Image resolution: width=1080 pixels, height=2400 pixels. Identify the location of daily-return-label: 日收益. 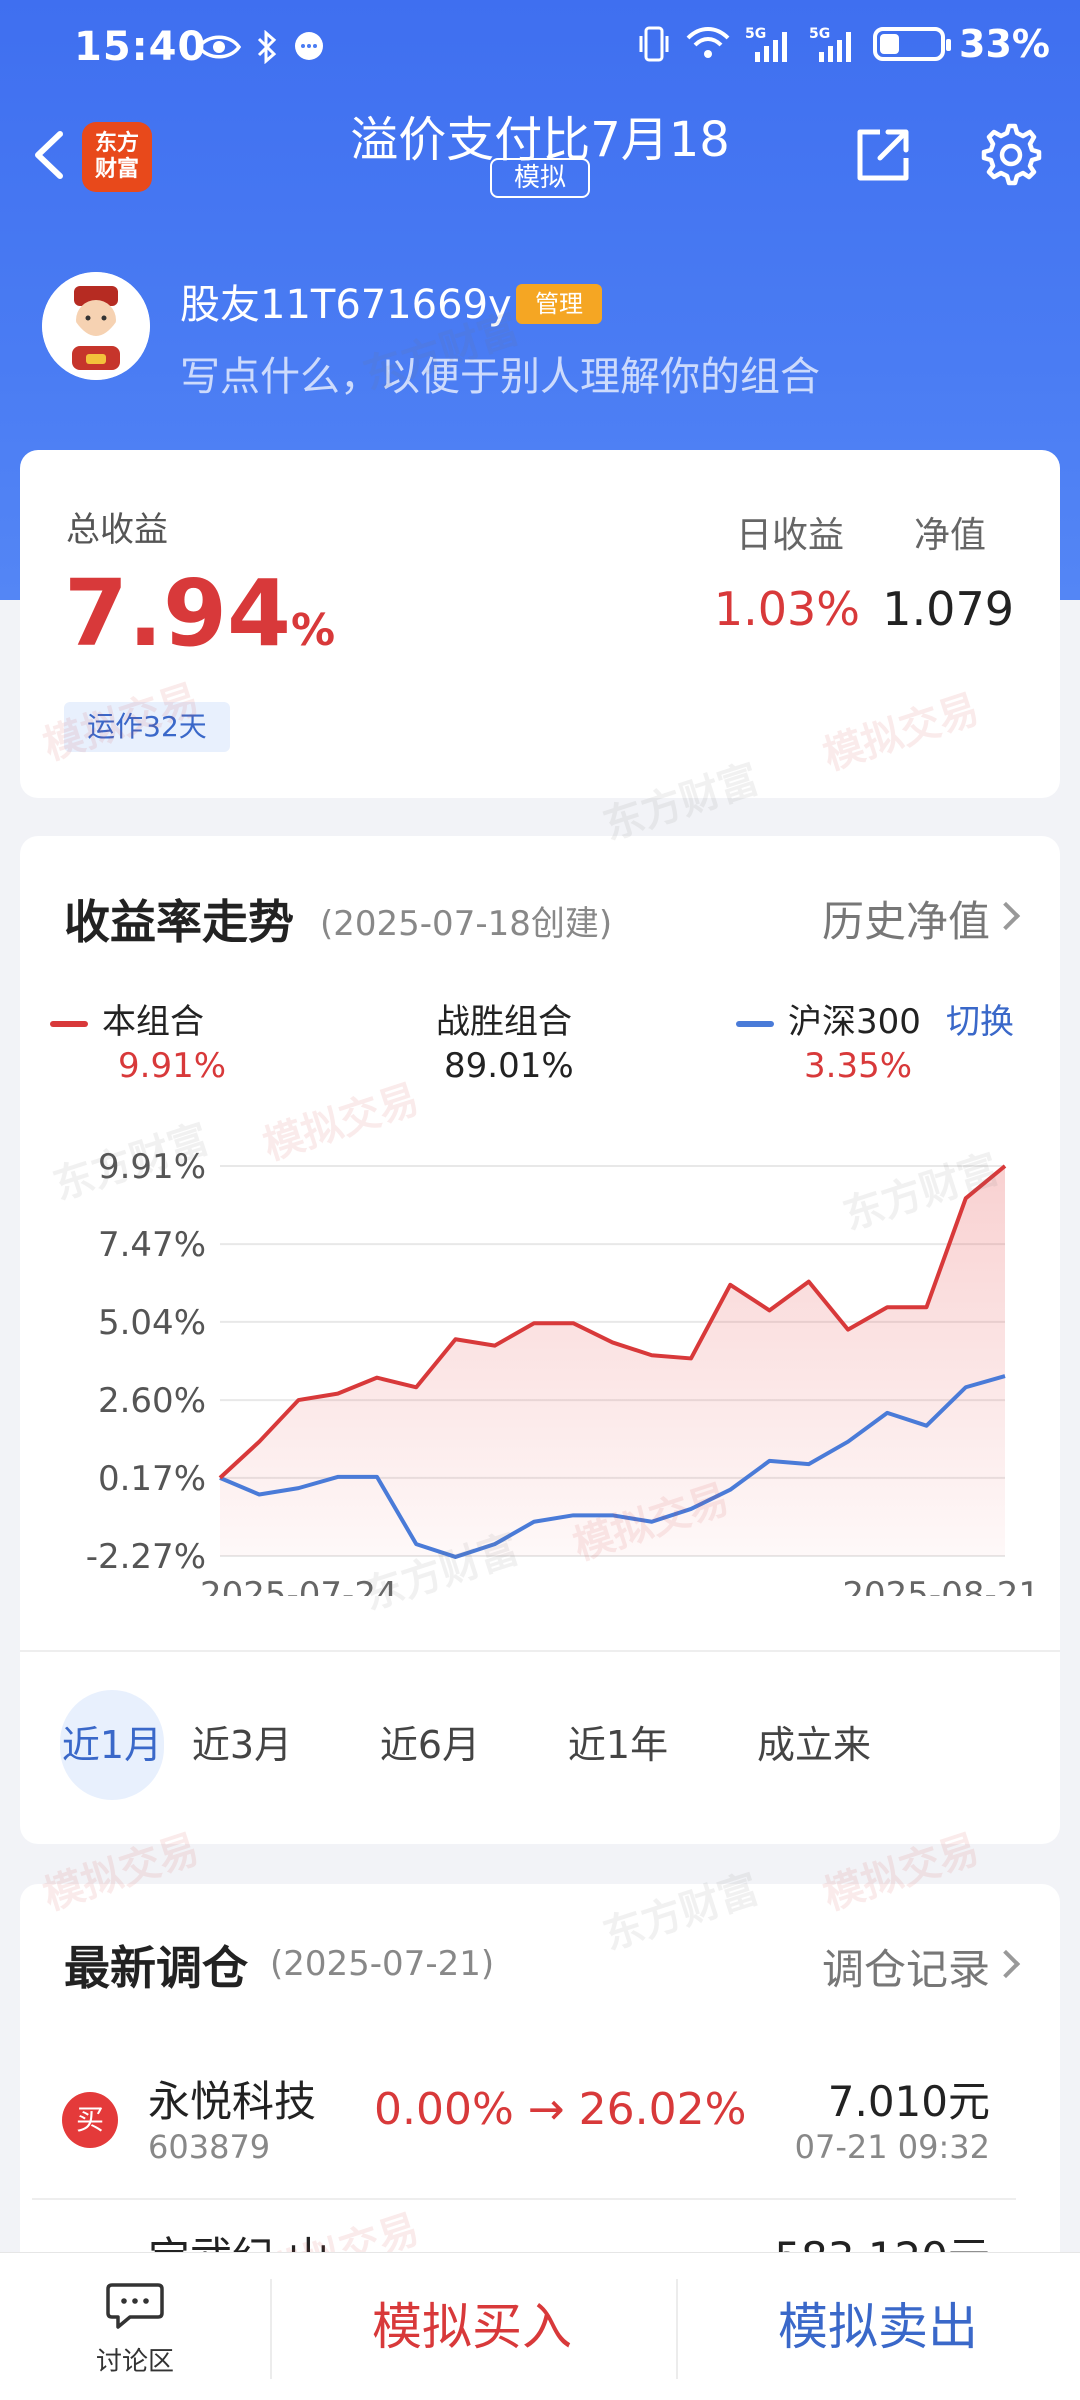
(790, 535).